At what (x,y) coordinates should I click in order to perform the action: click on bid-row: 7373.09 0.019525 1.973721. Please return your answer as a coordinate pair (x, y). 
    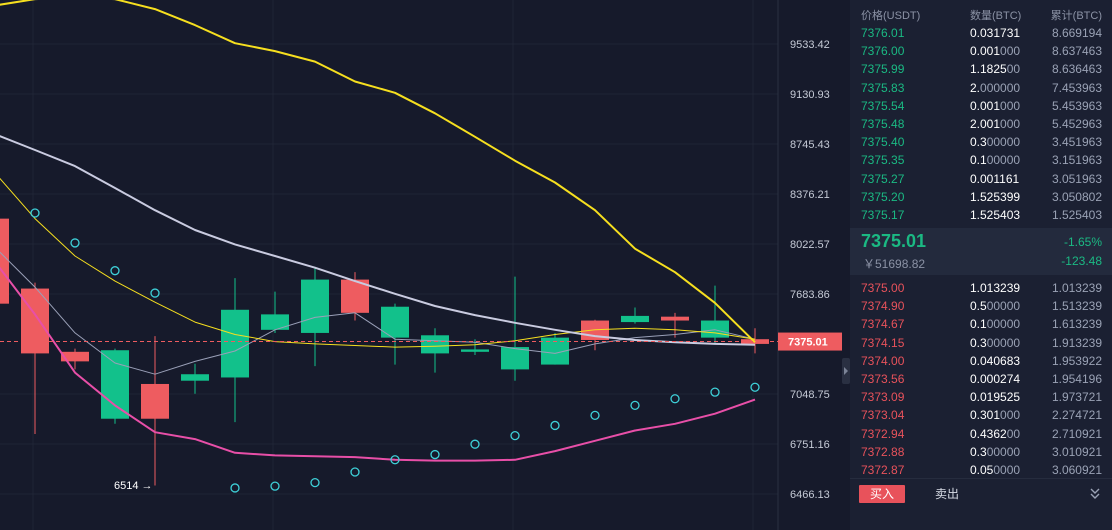
    Looking at the image, I should click on (981, 397).